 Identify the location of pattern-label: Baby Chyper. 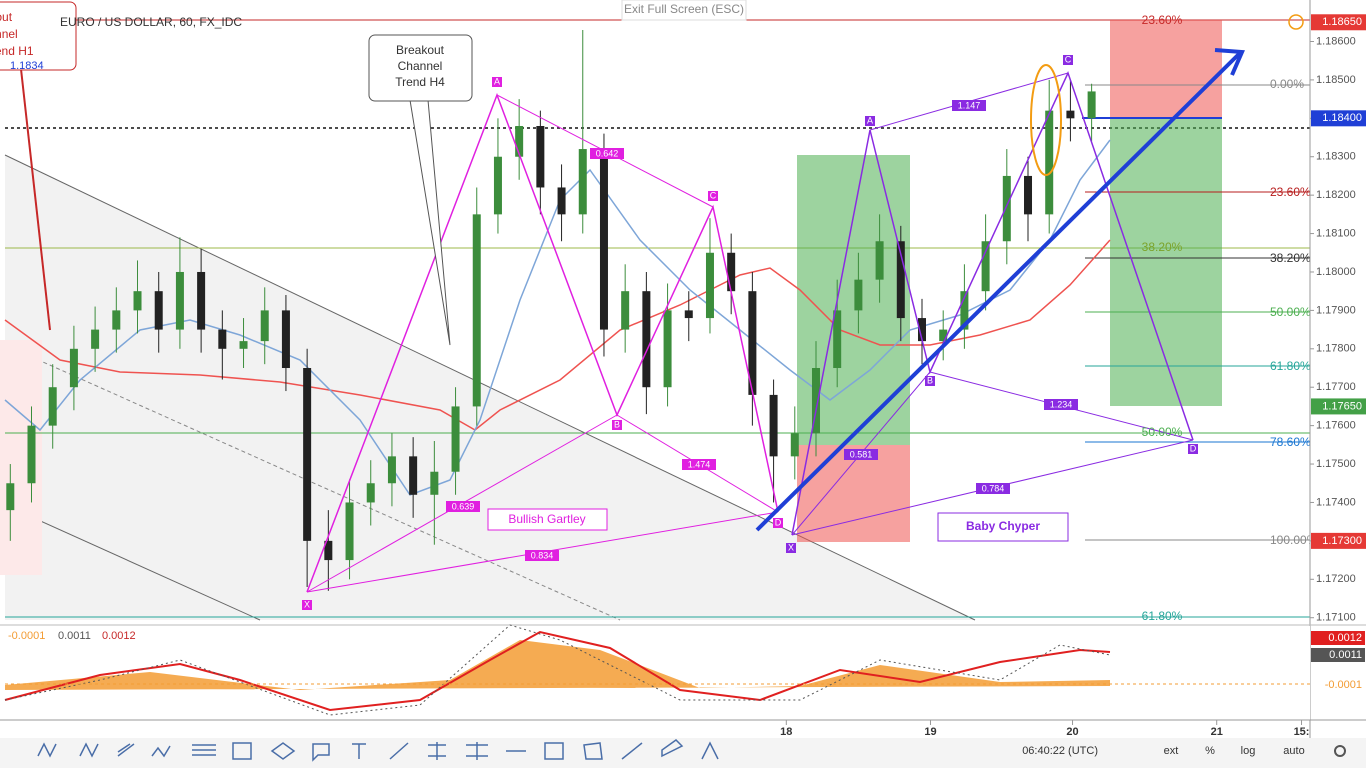
(1003, 526).